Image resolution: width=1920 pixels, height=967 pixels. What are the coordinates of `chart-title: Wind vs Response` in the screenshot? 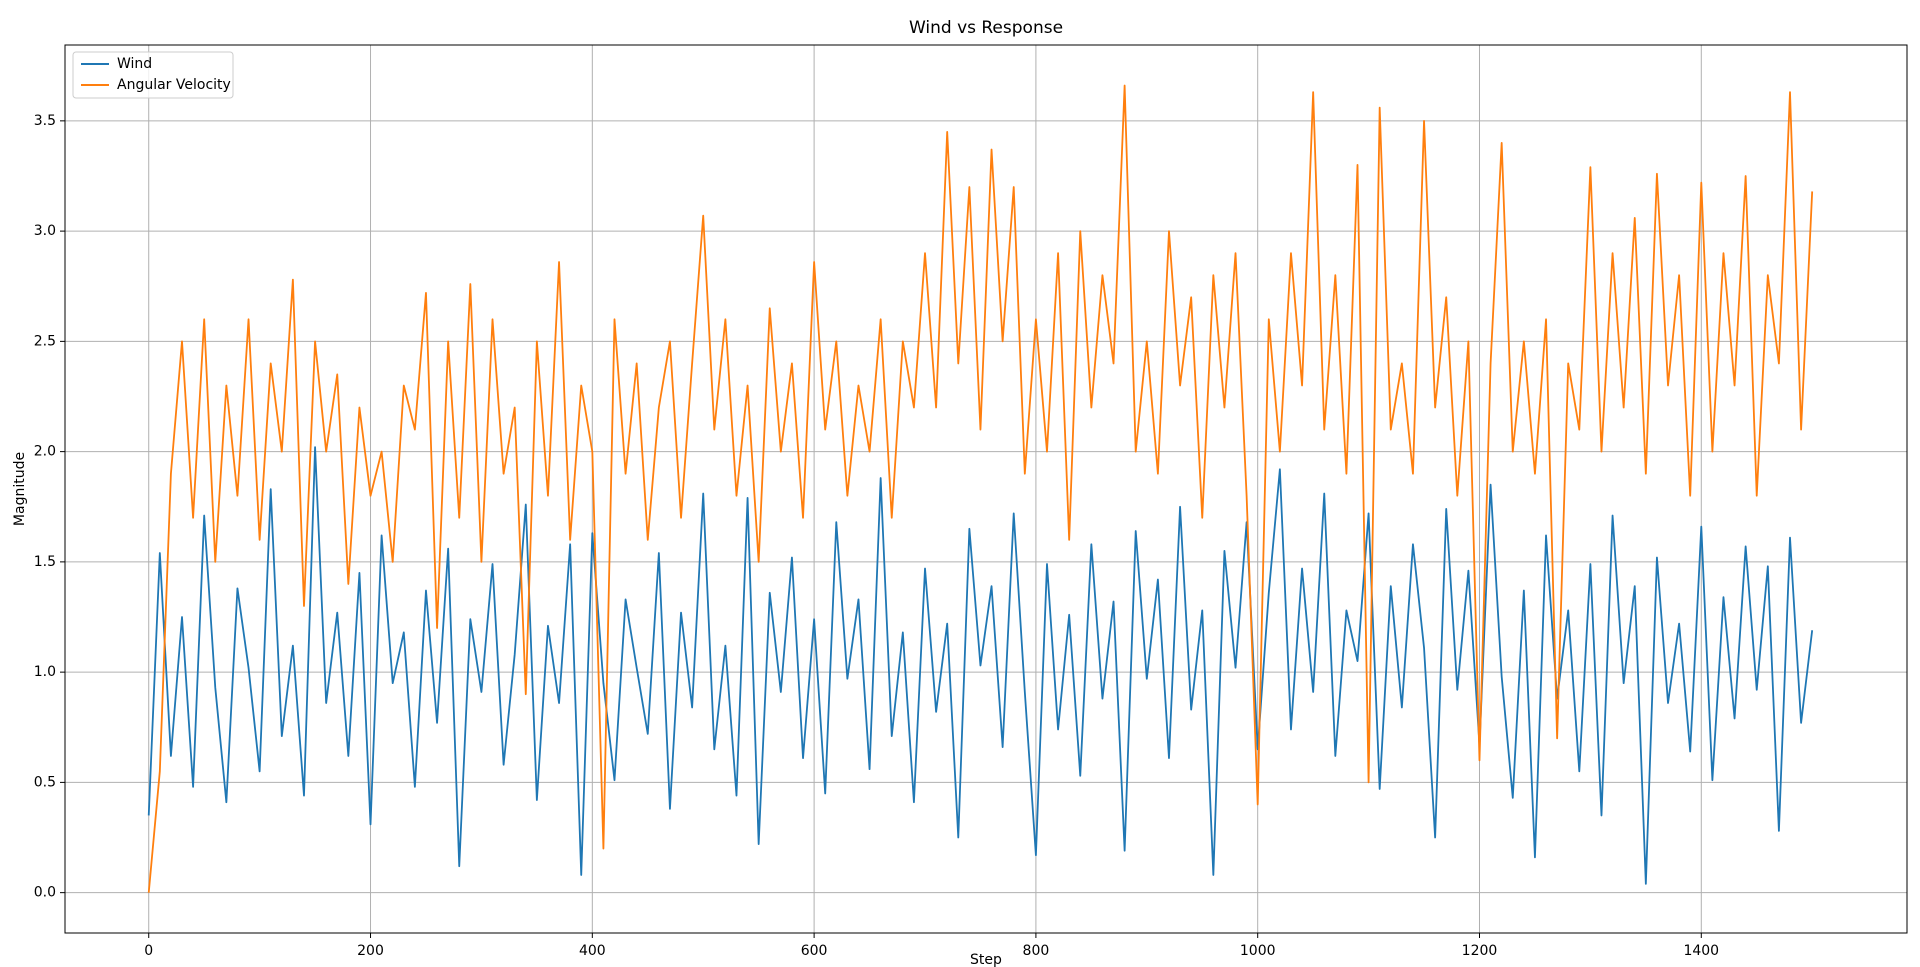 It's located at (986, 28).